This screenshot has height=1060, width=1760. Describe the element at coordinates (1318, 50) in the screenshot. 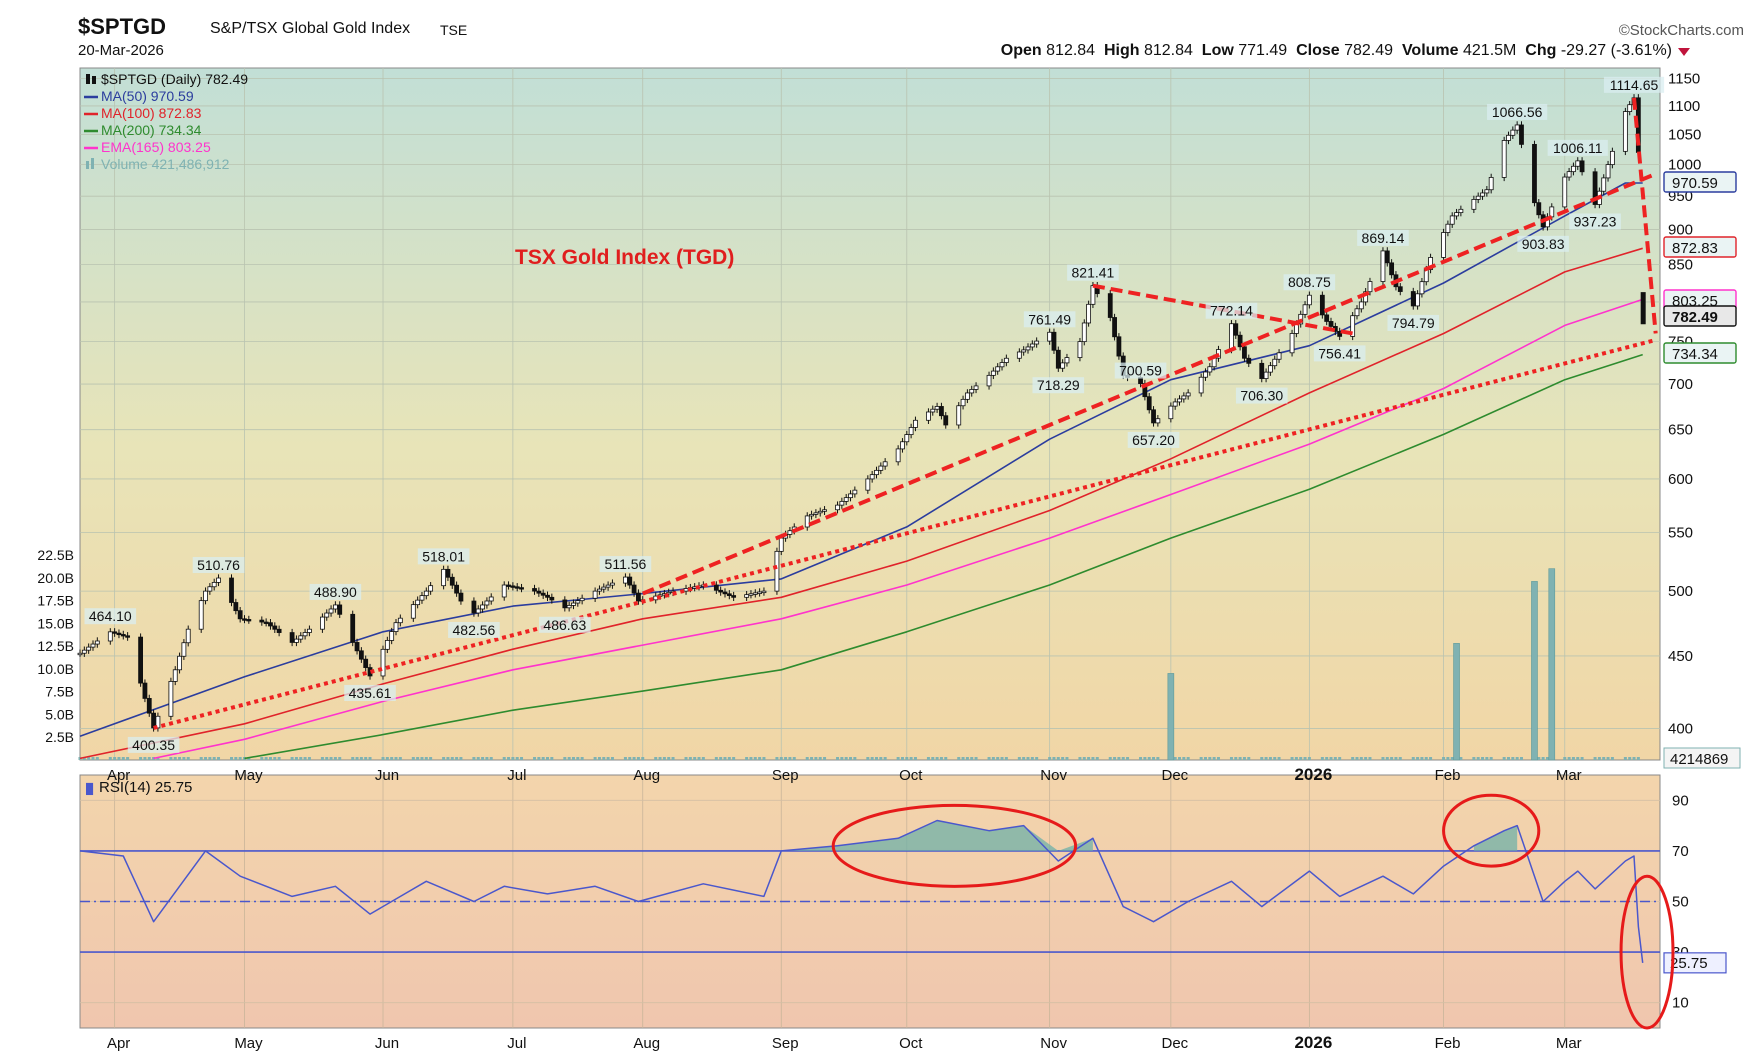

I see `close-label: Close` at that location.